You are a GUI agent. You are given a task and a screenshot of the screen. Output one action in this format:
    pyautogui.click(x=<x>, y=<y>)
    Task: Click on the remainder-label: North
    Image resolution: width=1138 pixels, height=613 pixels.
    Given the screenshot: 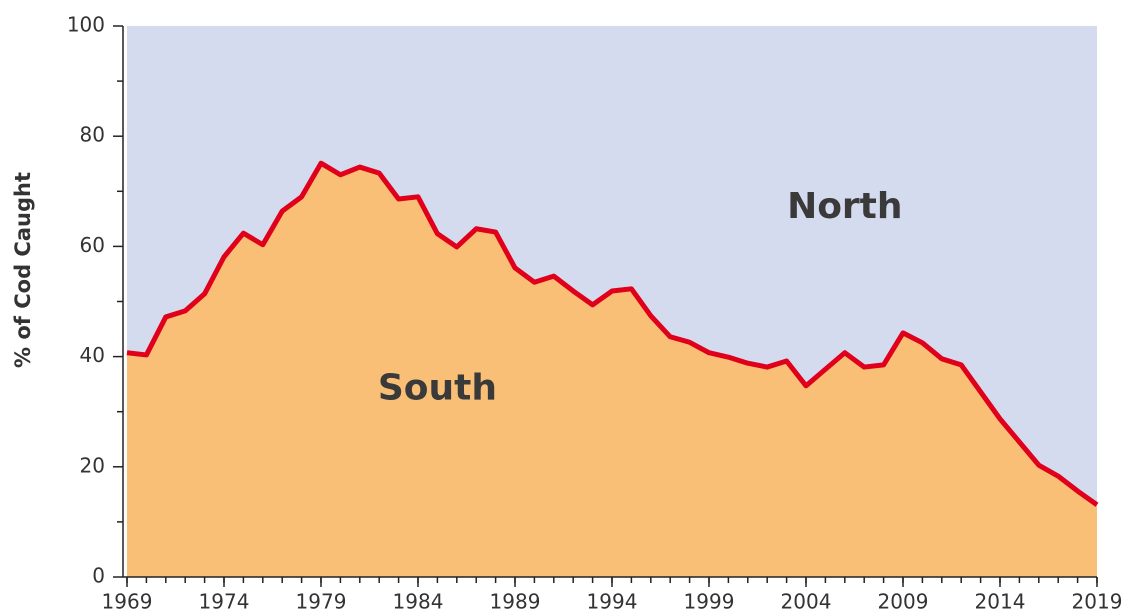 What is the action you would take?
    pyautogui.click(x=844, y=206)
    